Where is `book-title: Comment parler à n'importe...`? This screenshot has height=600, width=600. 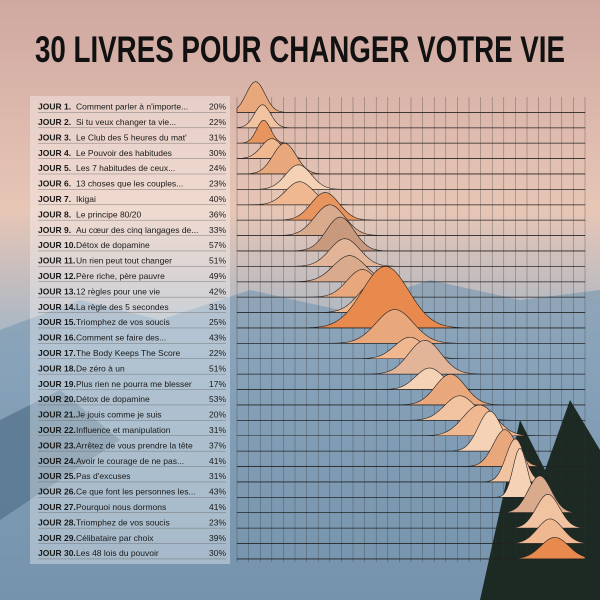 book-title: Comment parler à n'importe... is located at coordinates (132, 107).